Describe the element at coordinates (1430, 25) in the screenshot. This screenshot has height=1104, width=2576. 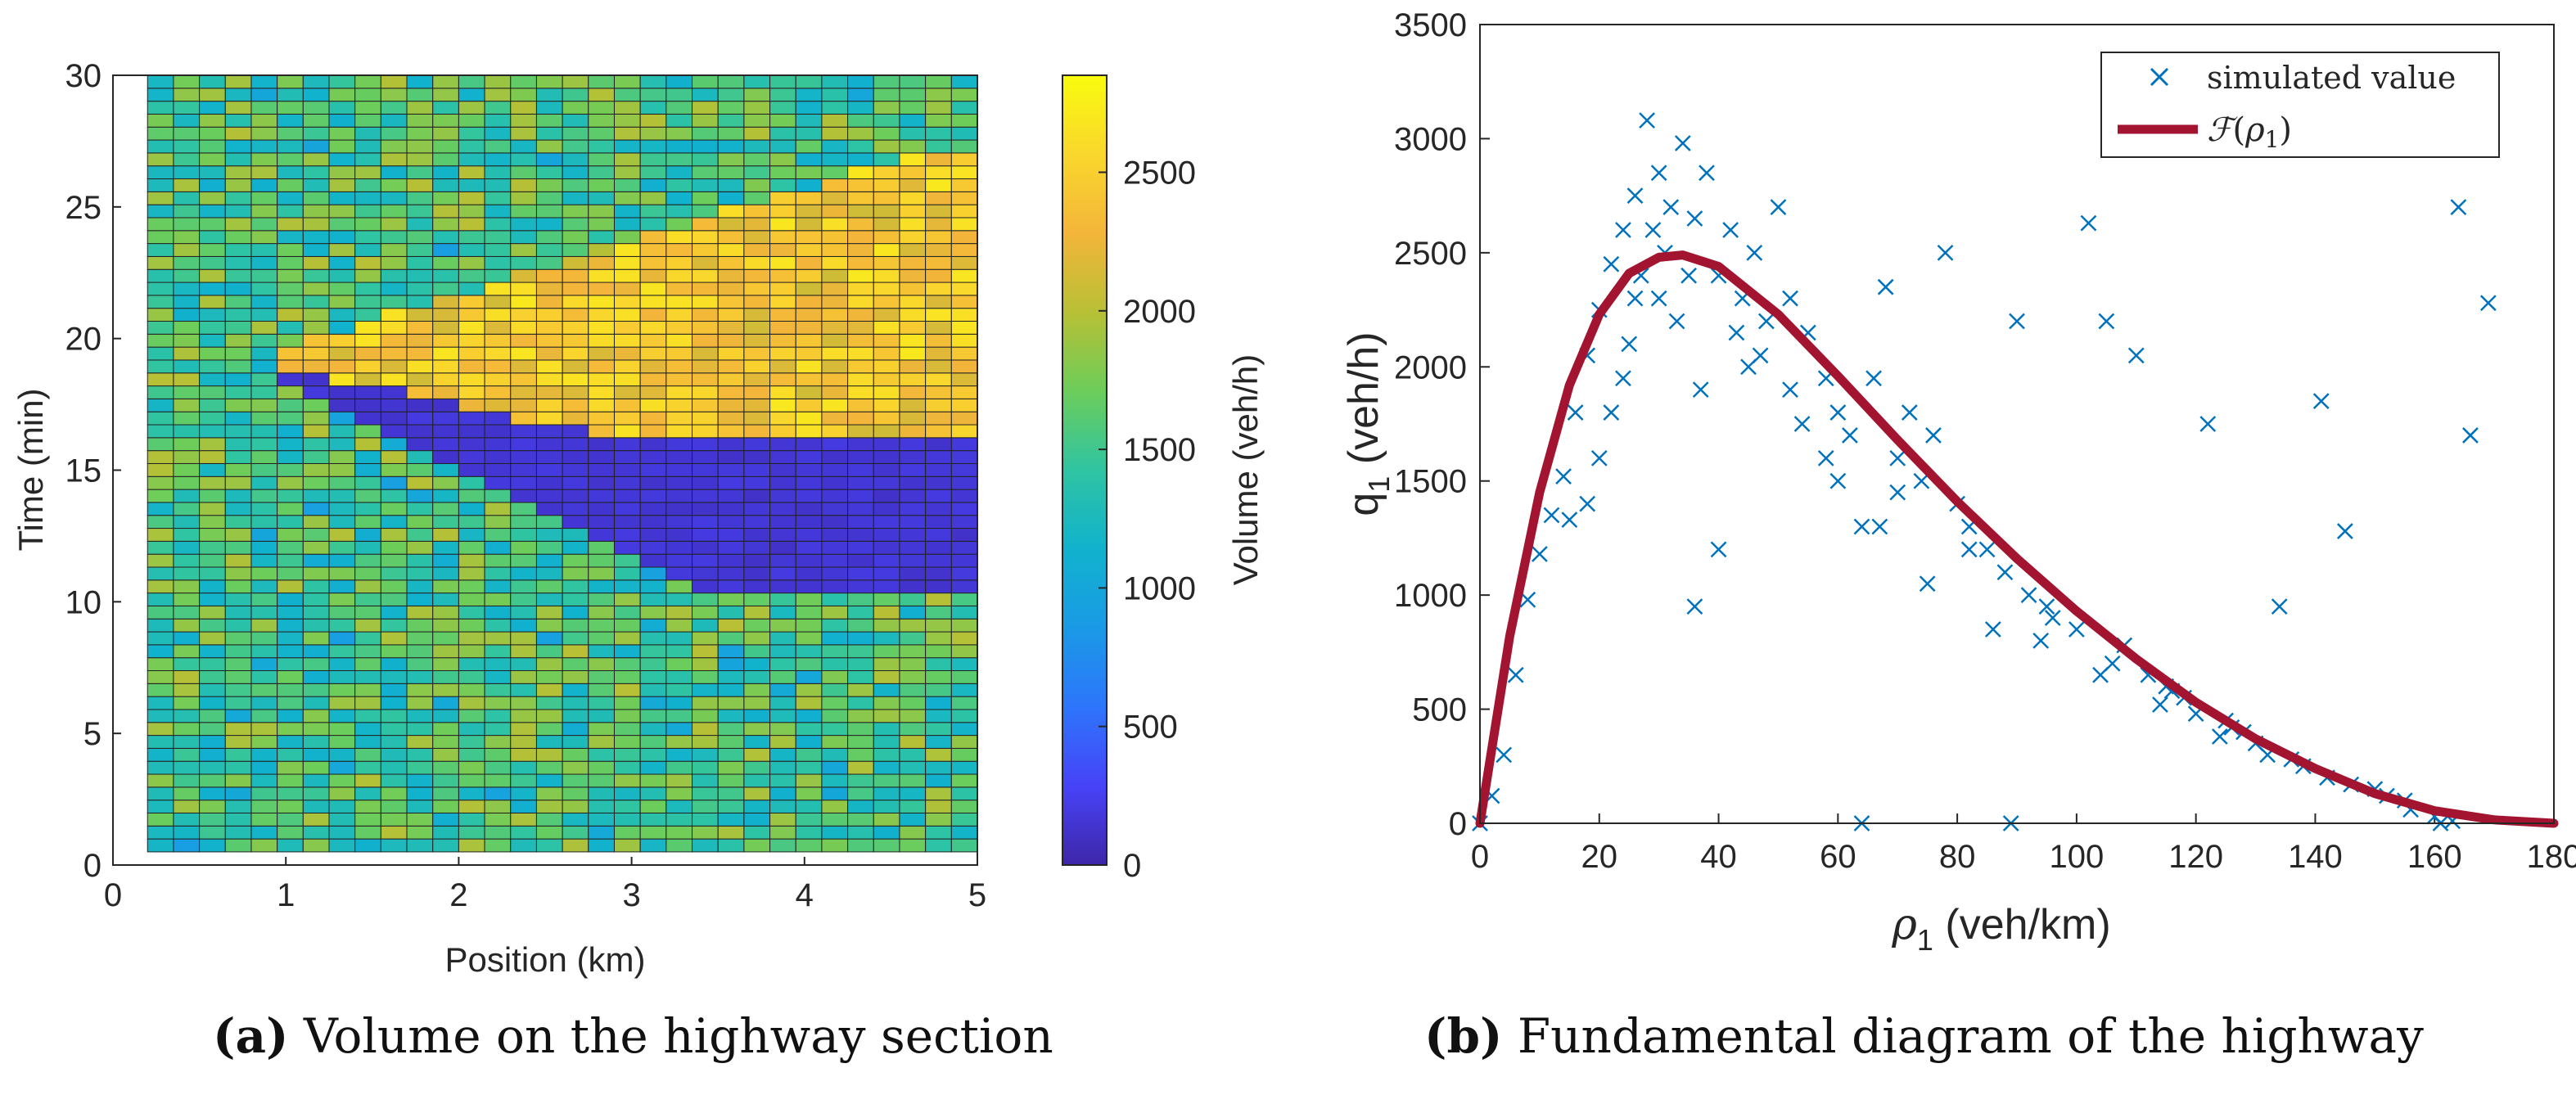
I see `scatter-y-tick-label: 3500` at that location.